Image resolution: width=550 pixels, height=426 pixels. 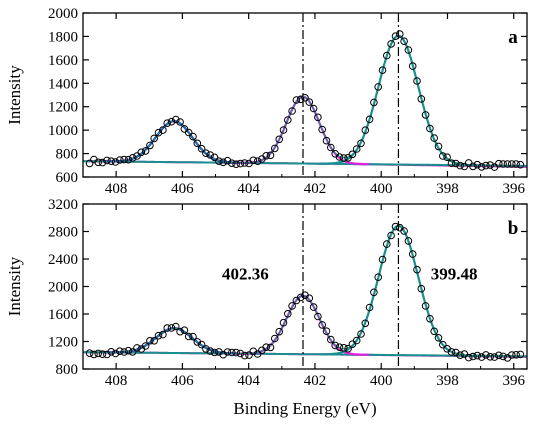 I want to click on x-tick-label: 406, so click(x=182, y=381).